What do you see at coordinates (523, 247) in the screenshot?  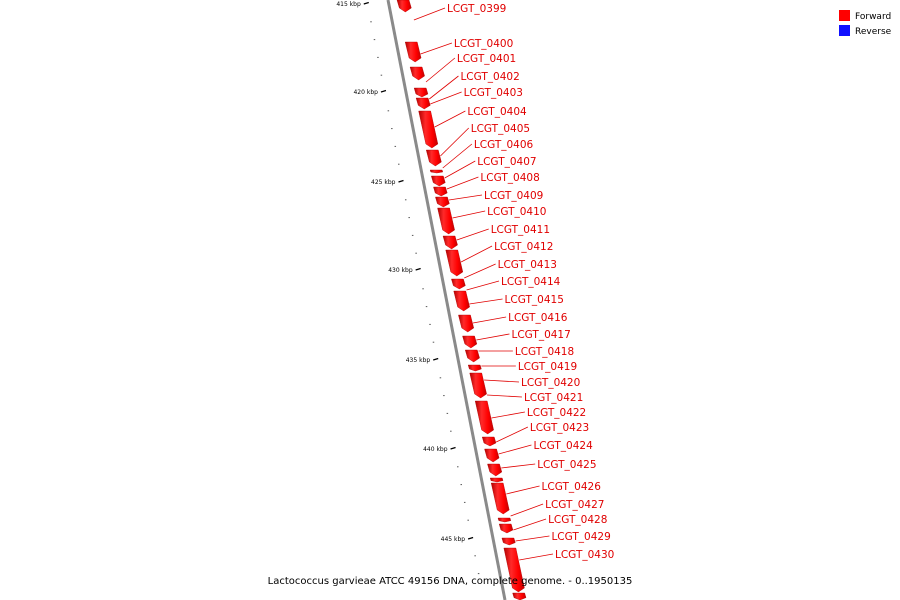 I see `gene-label: LCGT_0412` at bounding box center [523, 247].